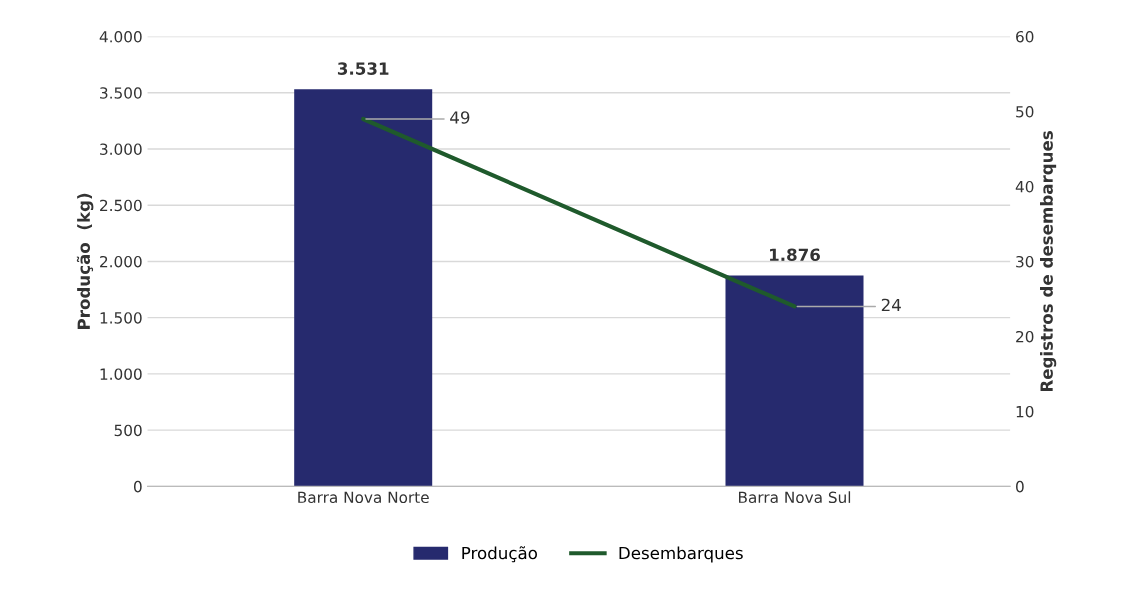  Describe the element at coordinates (1025, 336) in the screenshot. I see `y2-tick-label: 20` at that location.